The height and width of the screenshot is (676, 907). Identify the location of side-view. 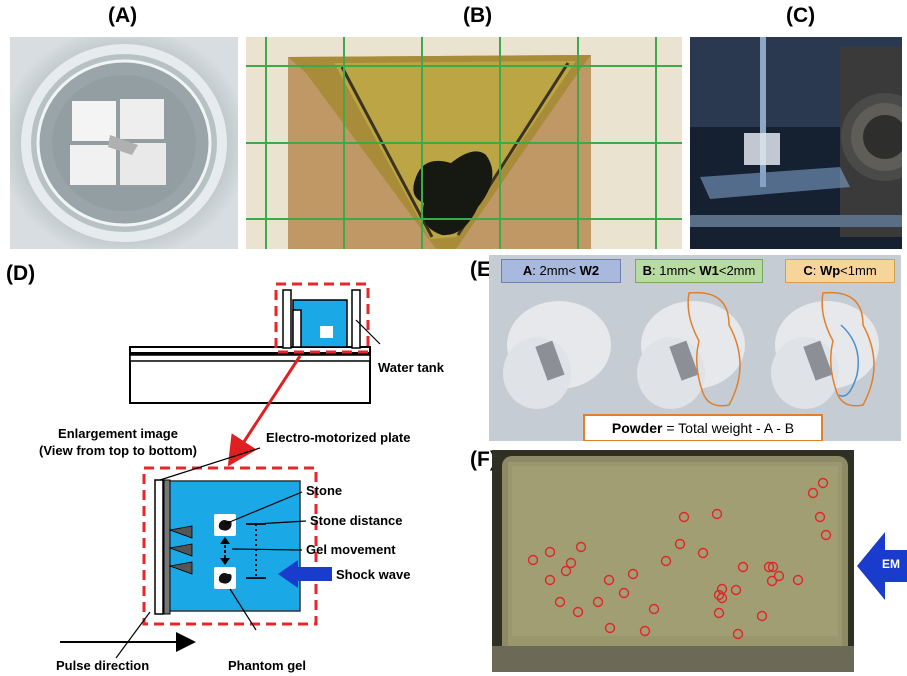
(255, 343).